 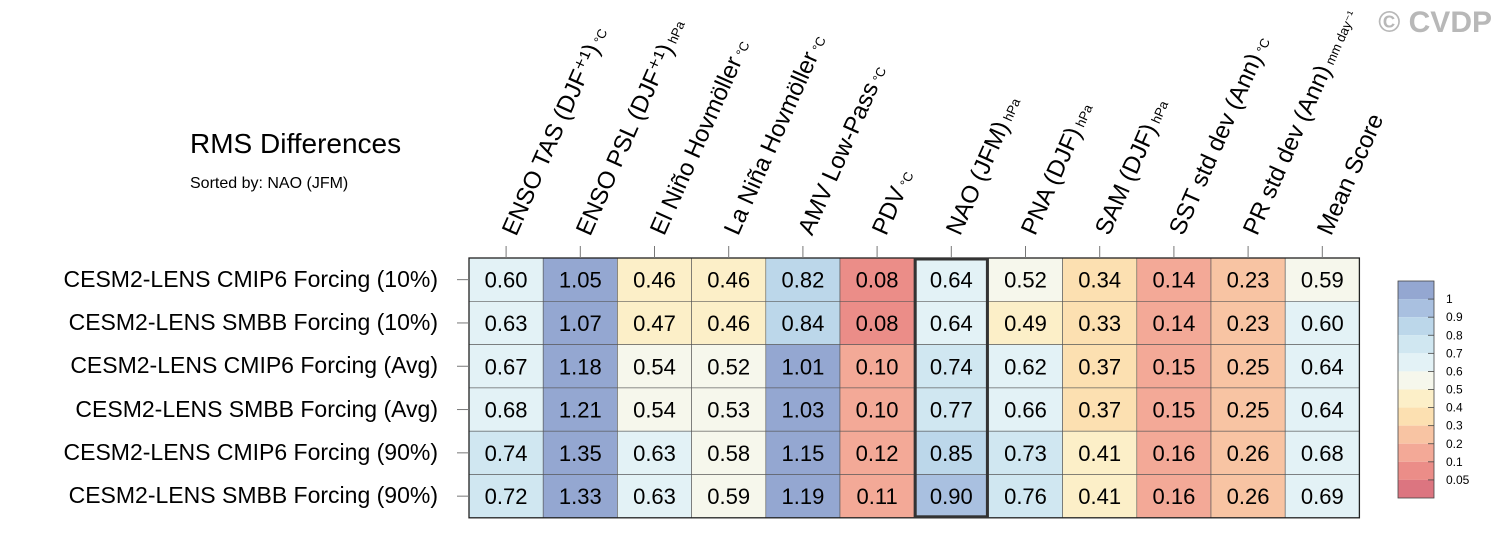 I want to click on cell-value-label: 0.37, so click(x=1099, y=366).